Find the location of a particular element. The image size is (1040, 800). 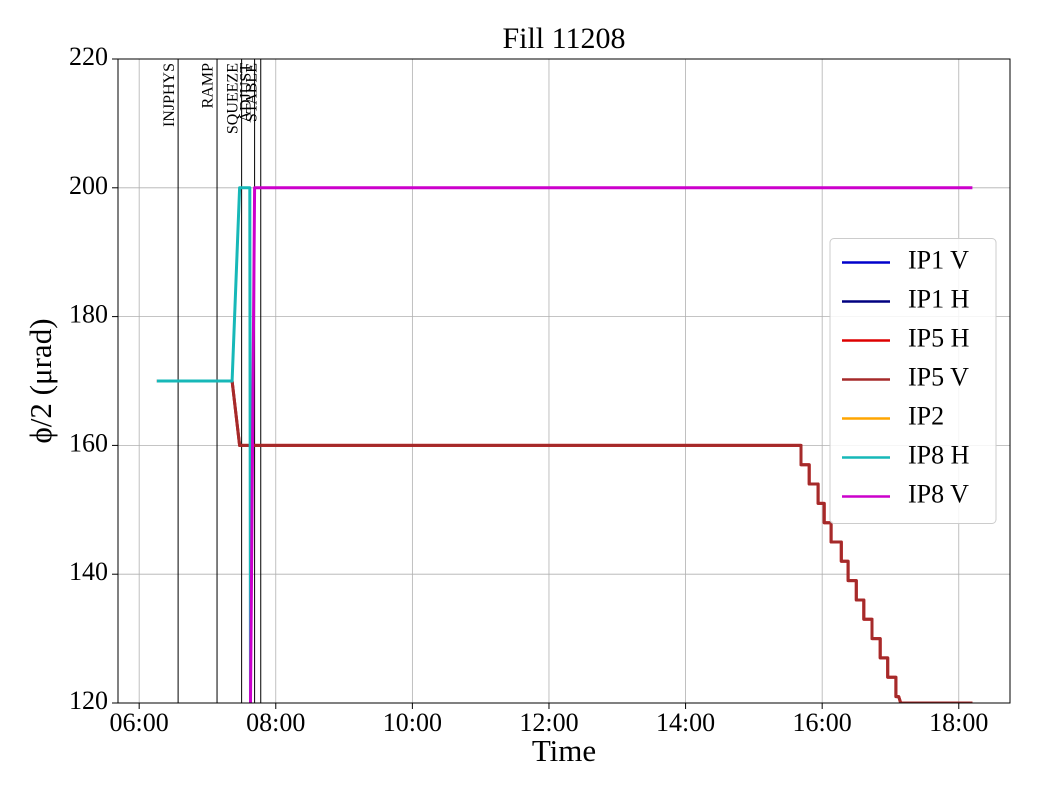

phase-label: ADJUST is located at coordinates (245, 93).